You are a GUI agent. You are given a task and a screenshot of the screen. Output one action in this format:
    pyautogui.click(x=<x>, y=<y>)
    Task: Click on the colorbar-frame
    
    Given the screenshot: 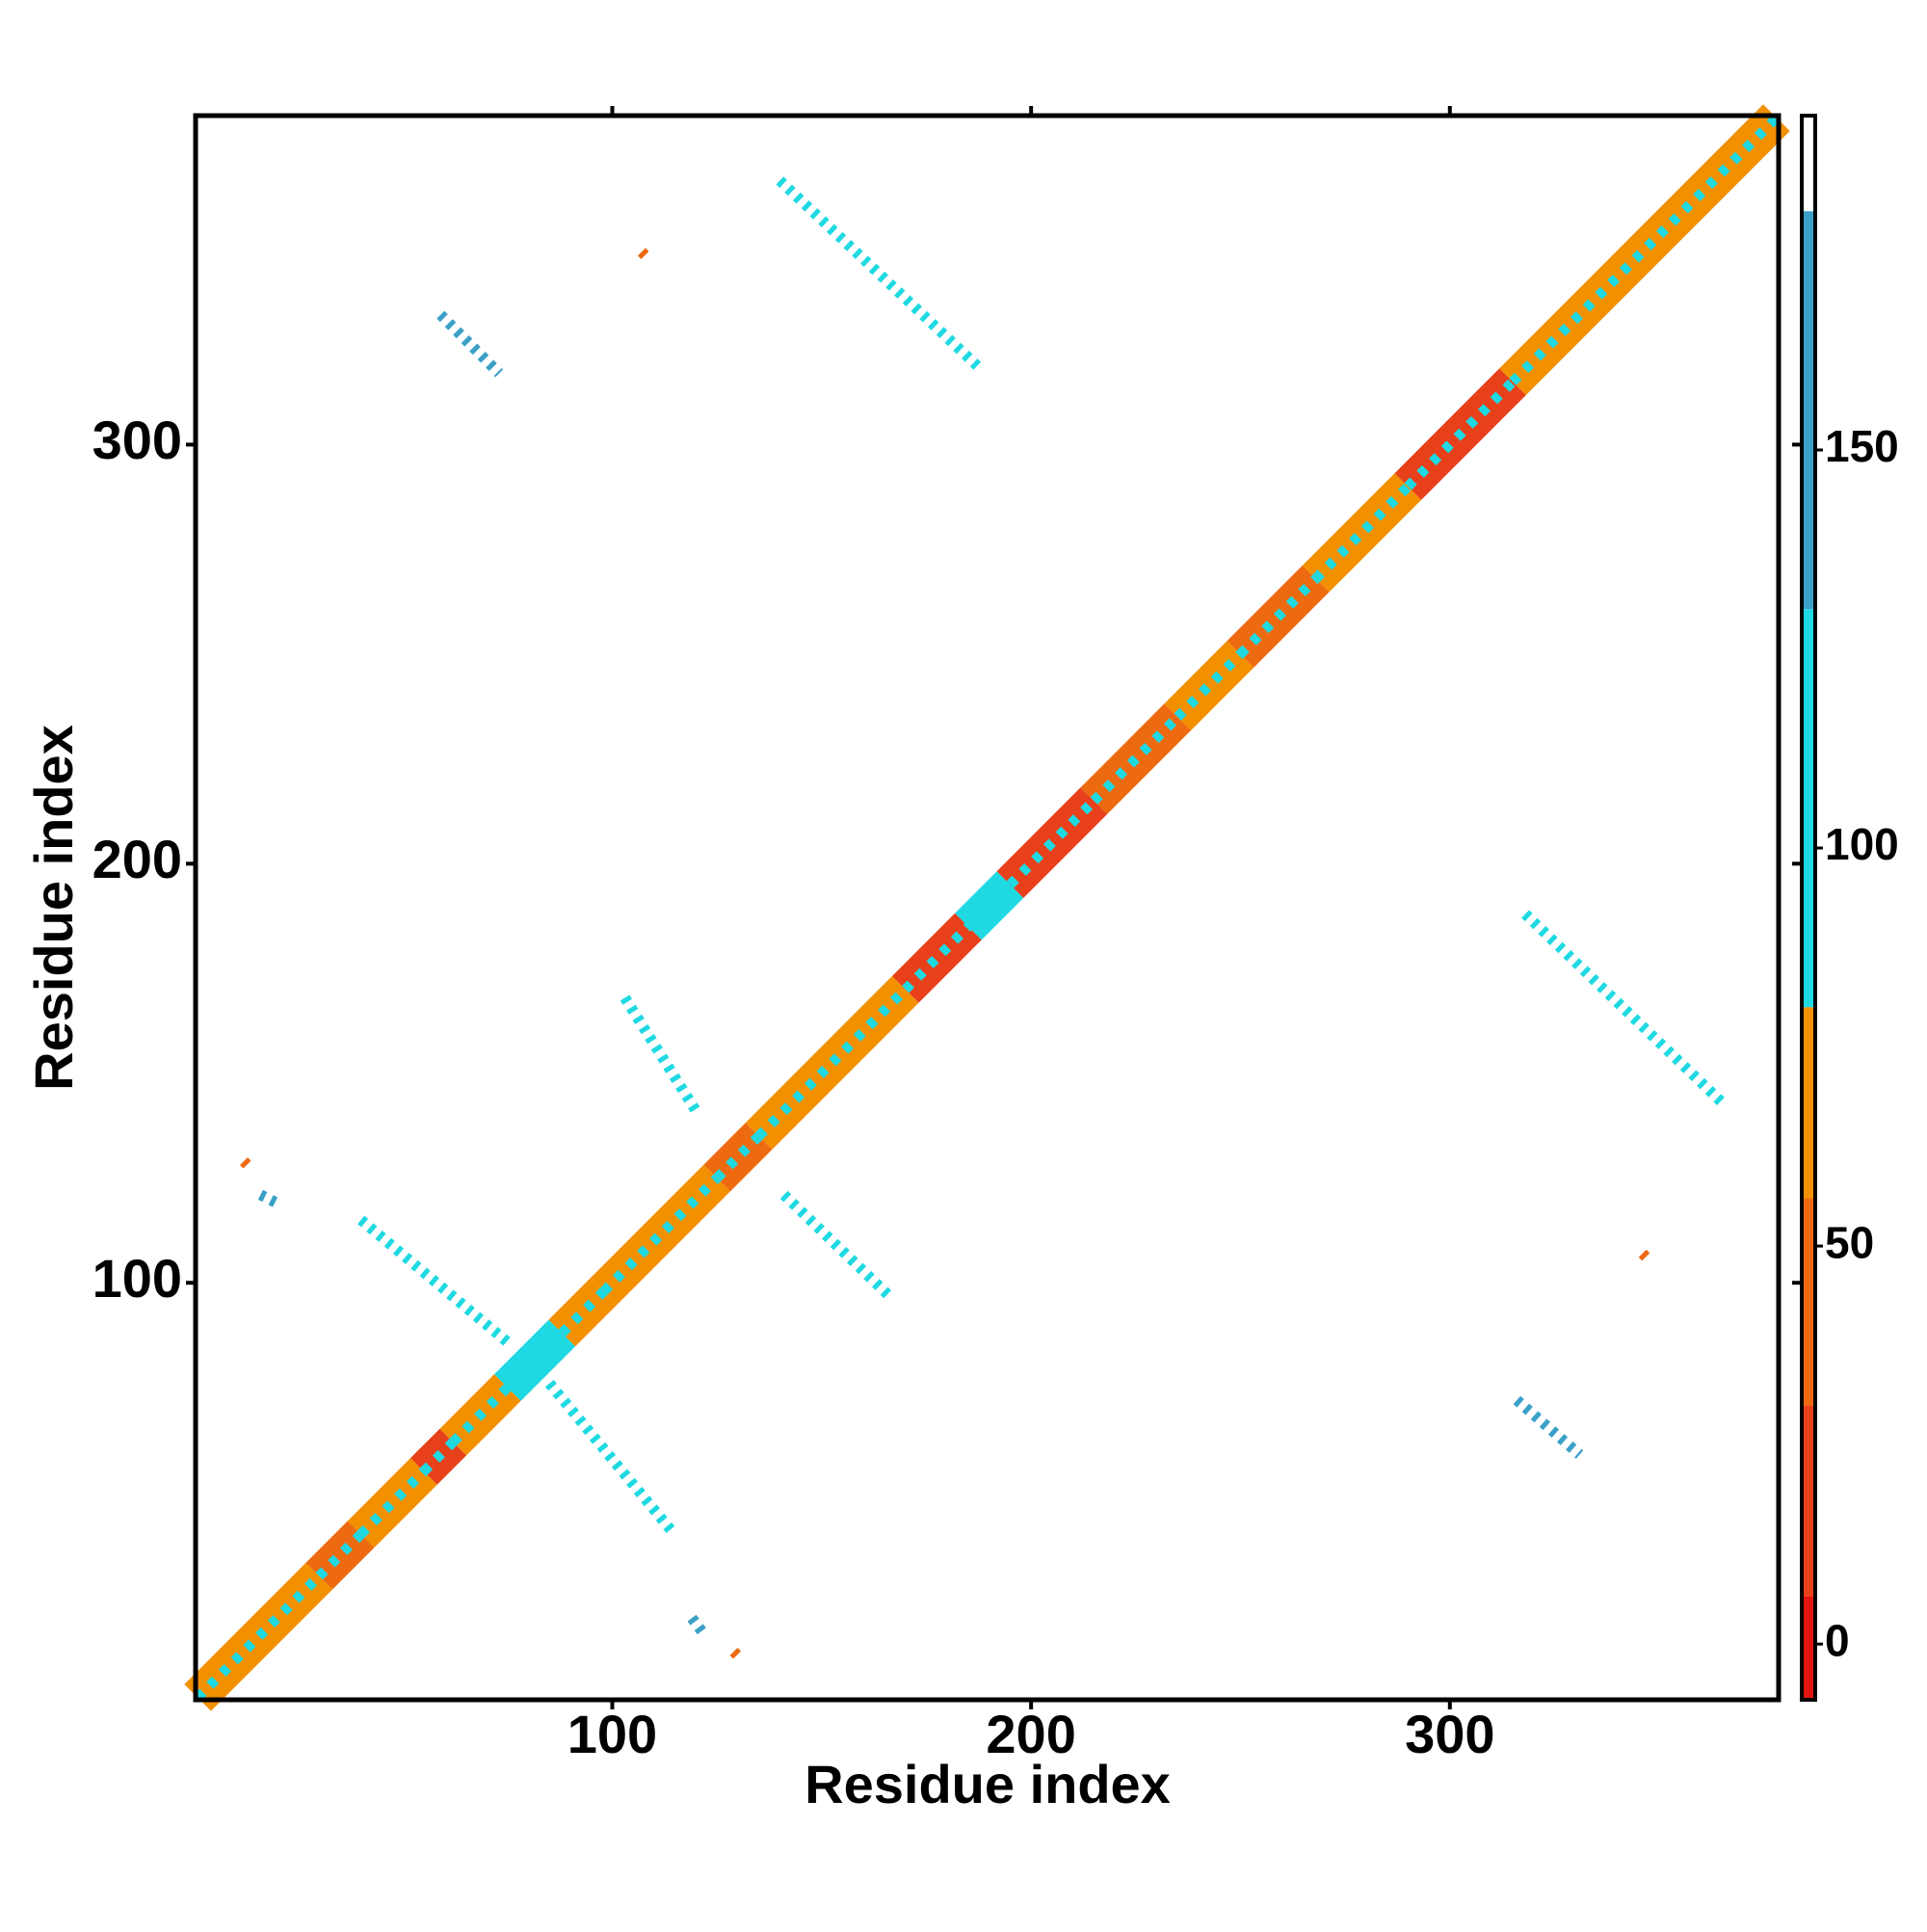 What is the action you would take?
    pyautogui.click(x=1809, y=908)
    